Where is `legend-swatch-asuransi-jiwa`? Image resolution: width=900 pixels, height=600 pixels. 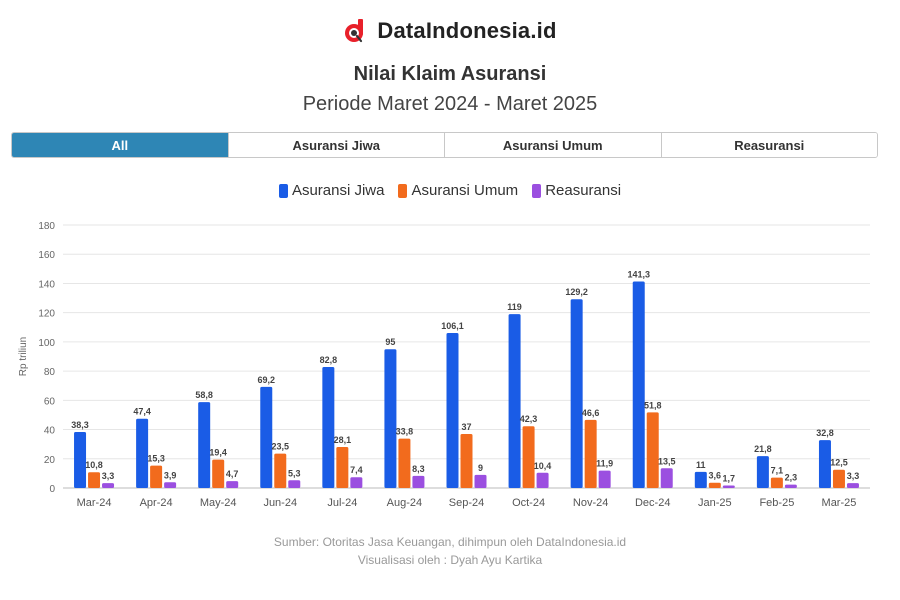 legend-swatch-asuransi-jiwa is located at coordinates (283, 190).